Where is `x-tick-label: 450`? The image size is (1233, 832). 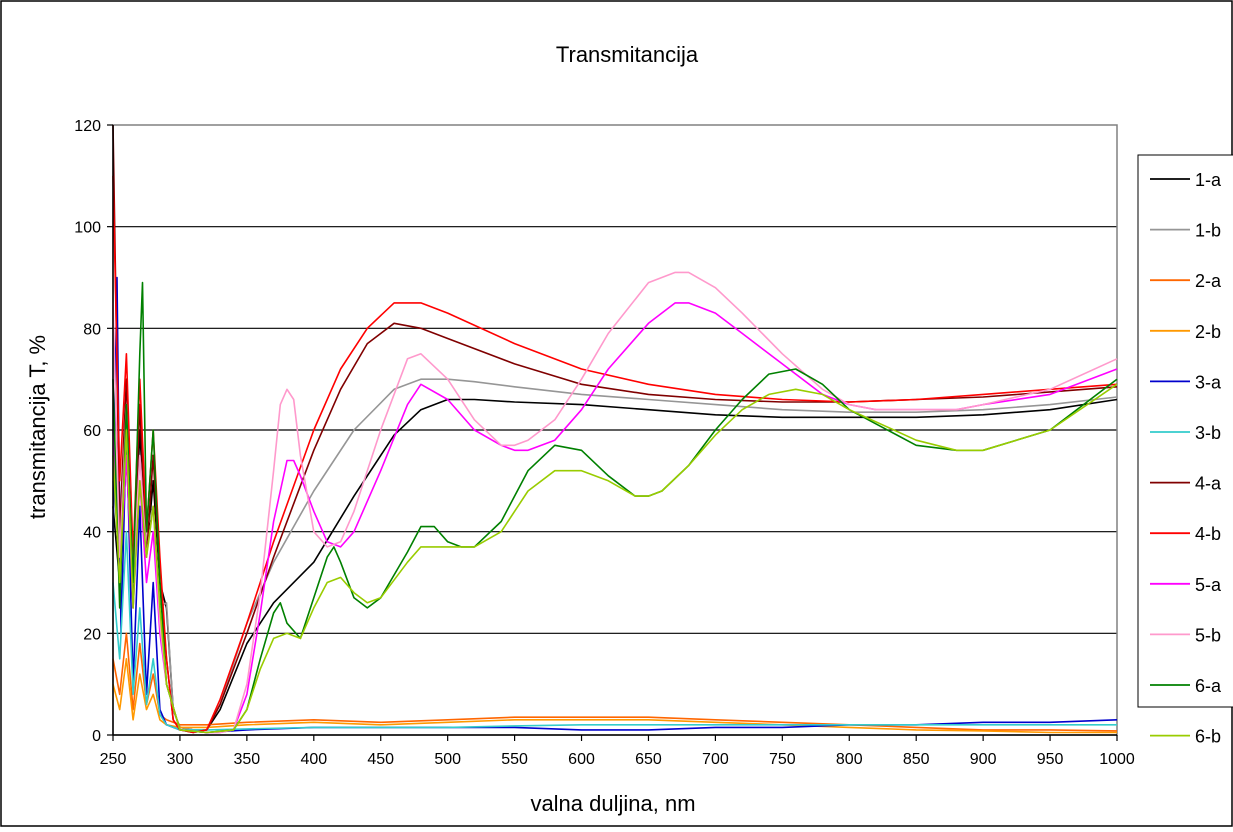
x-tick-label: 450 is located at coordinates (380, 759).